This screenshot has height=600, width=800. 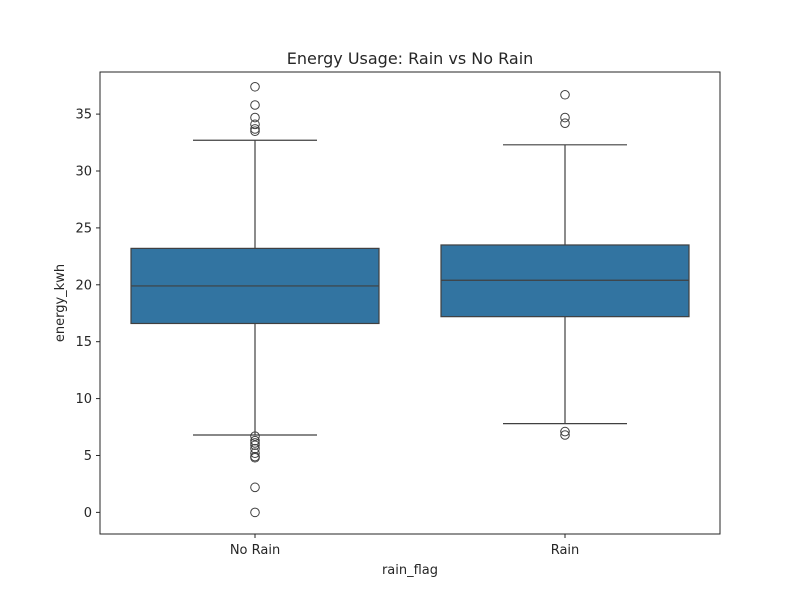 I want to click on y-tick-label: 25, so click(x=83, y=228).